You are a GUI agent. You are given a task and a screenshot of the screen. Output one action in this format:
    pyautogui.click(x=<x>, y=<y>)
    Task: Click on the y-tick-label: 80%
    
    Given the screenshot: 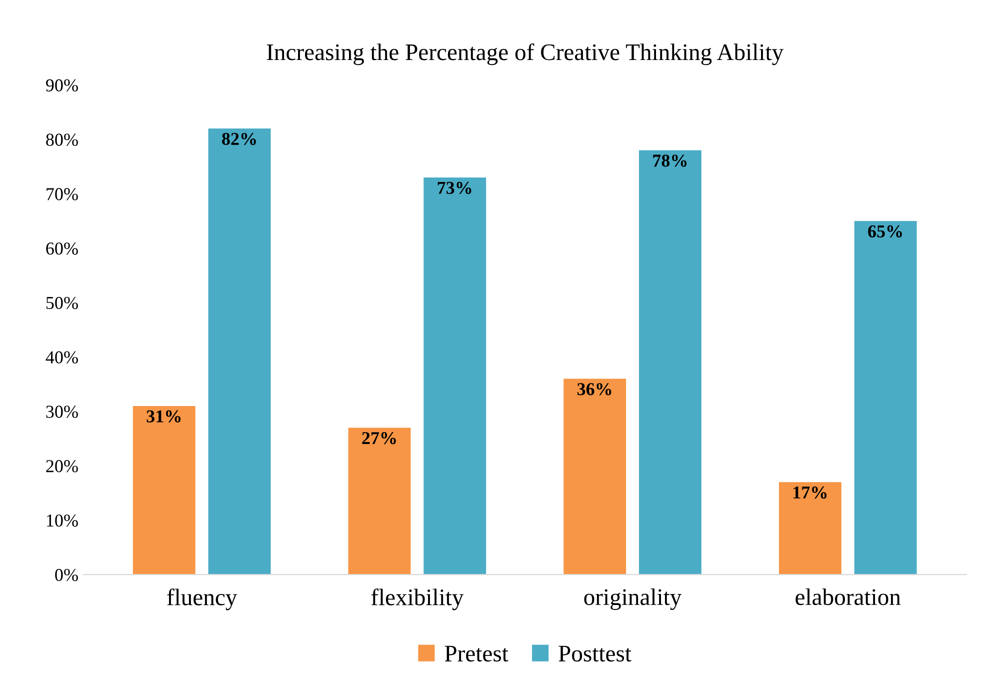 What is the action you would take?
    pyautogui.click(x=62, y=140)
    